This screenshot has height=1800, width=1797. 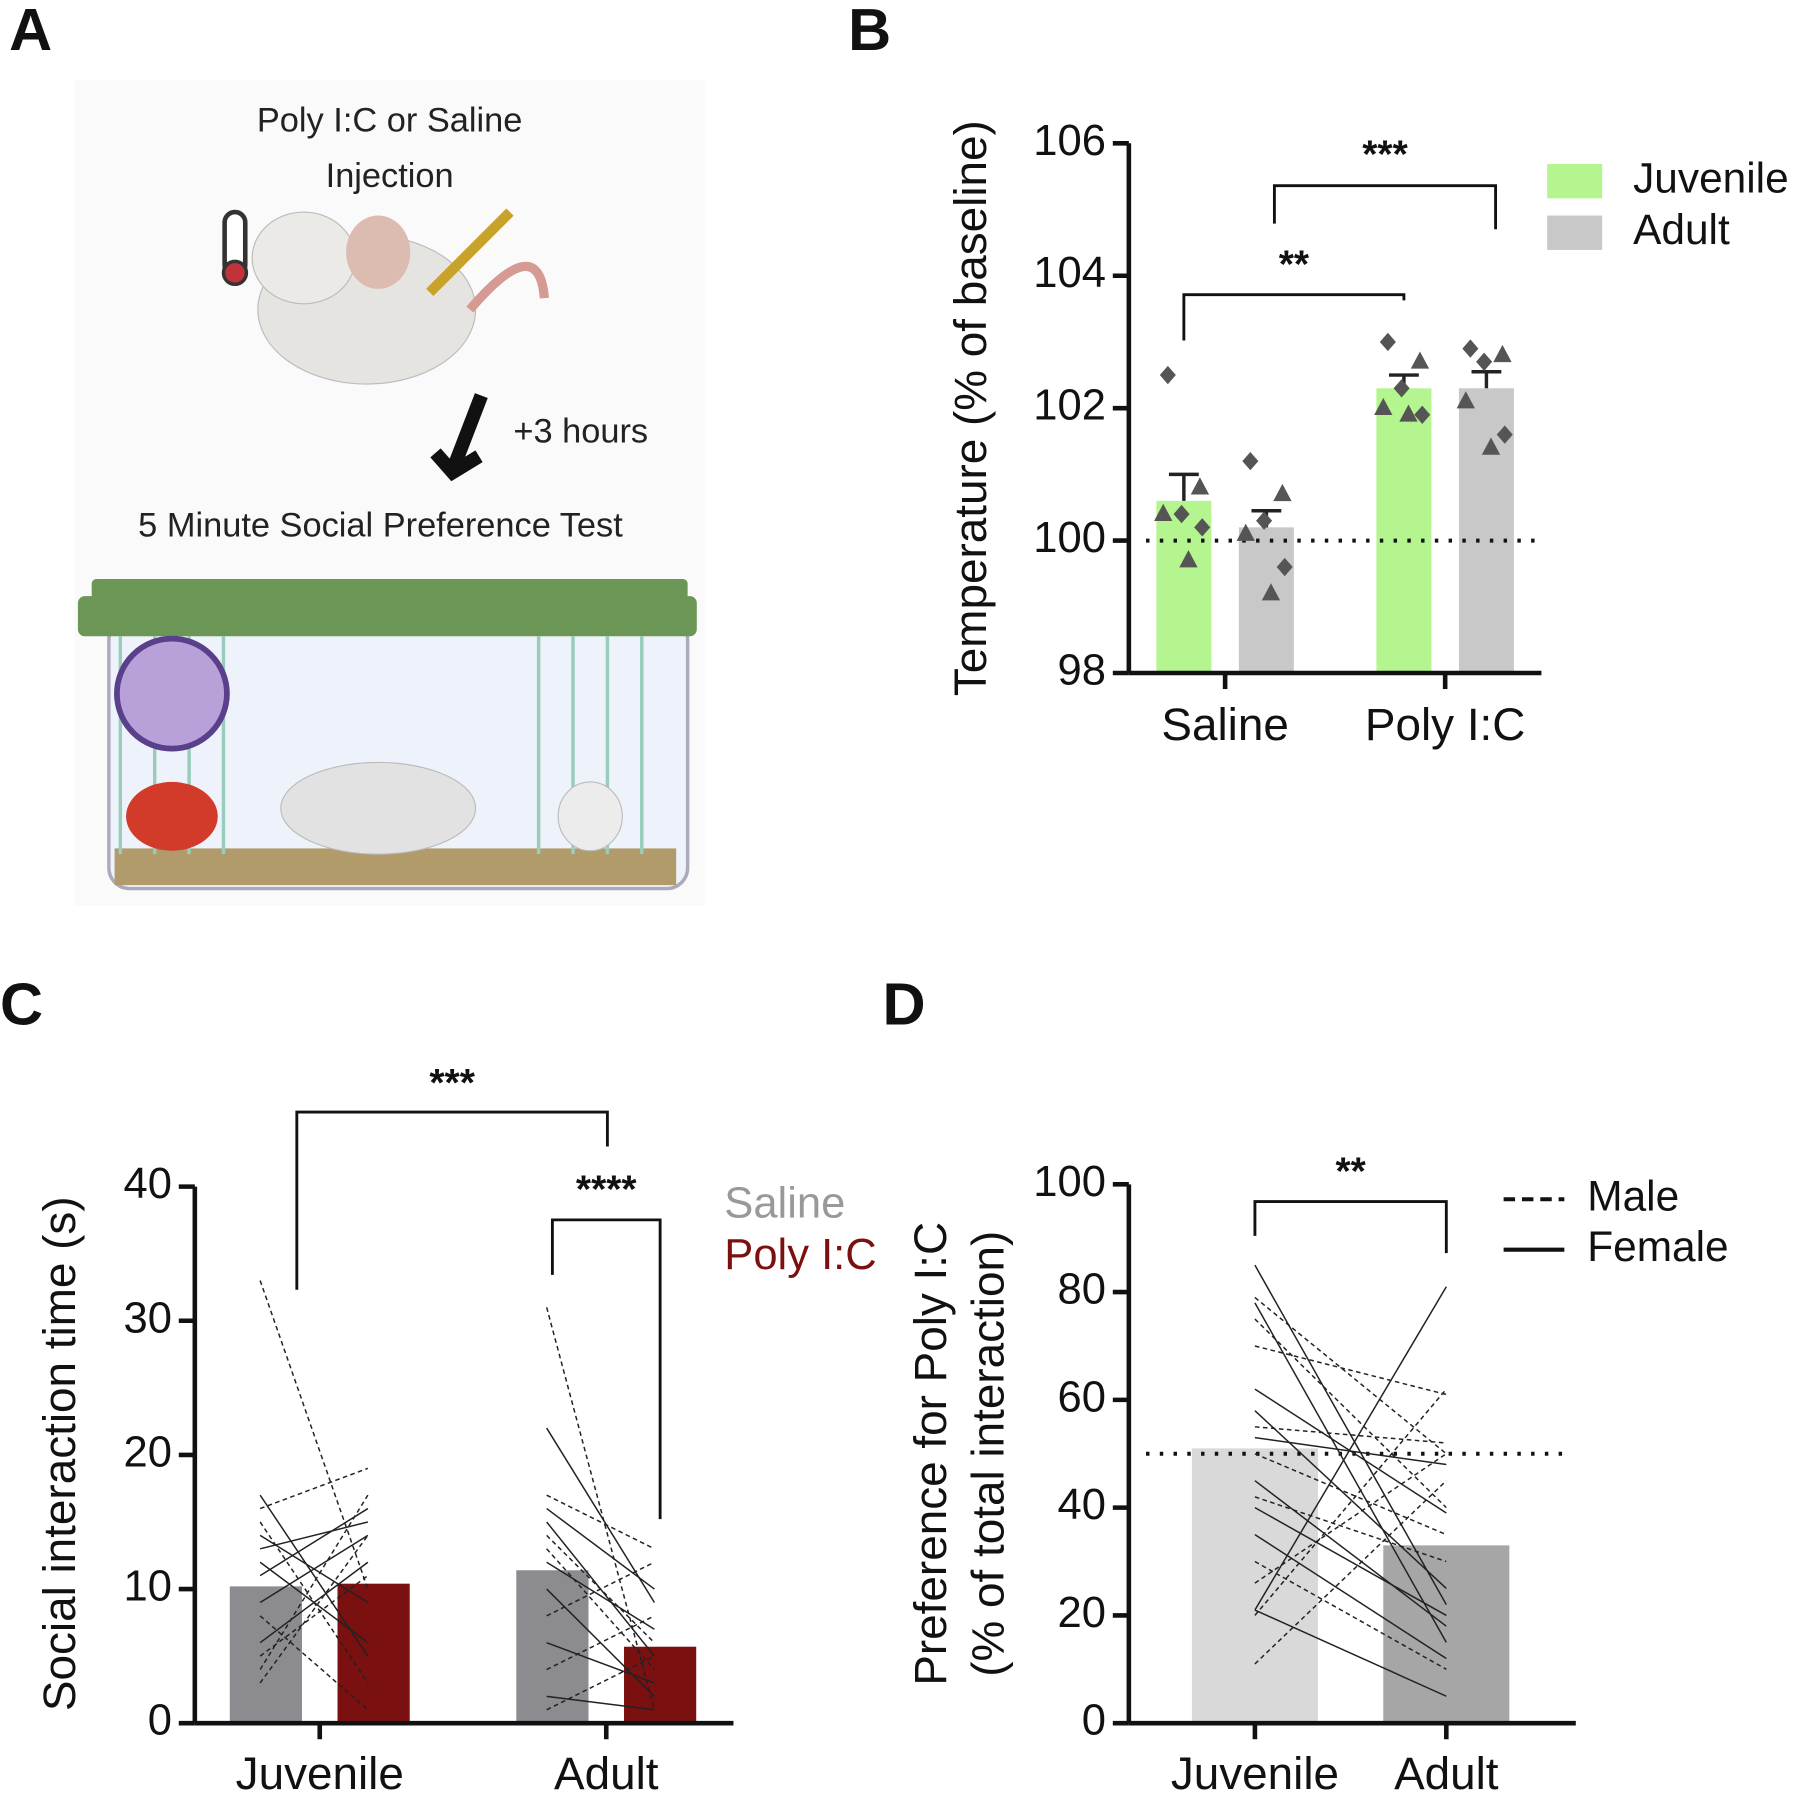 I want to click on y-tick-label: 20, so click(x=147, y=1452).